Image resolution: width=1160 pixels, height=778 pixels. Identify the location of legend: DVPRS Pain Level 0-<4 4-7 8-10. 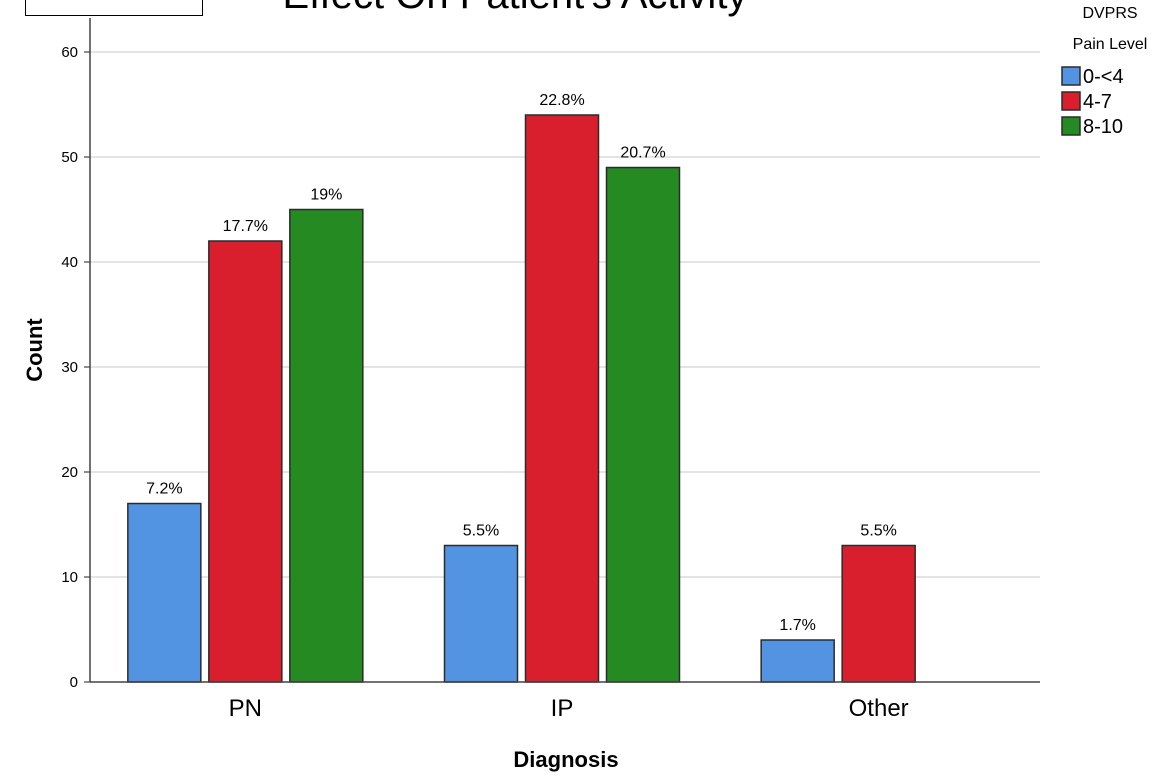
(1104, 71).